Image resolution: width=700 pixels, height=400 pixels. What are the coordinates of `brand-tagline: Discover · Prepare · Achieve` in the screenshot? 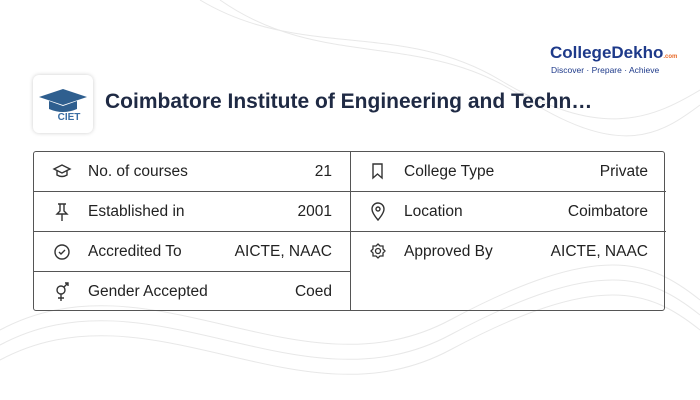 It's located at (605, 70).